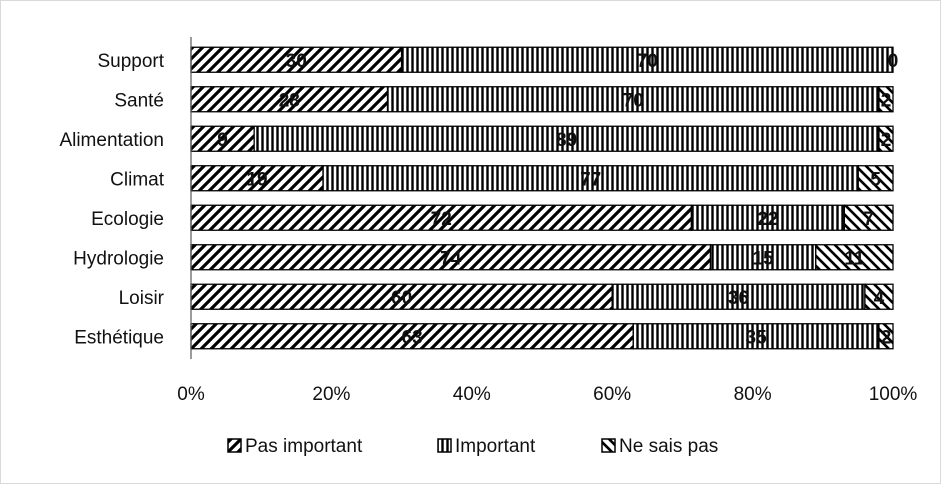  I want to click on data-label-5-1: 15, so click(764, 258).